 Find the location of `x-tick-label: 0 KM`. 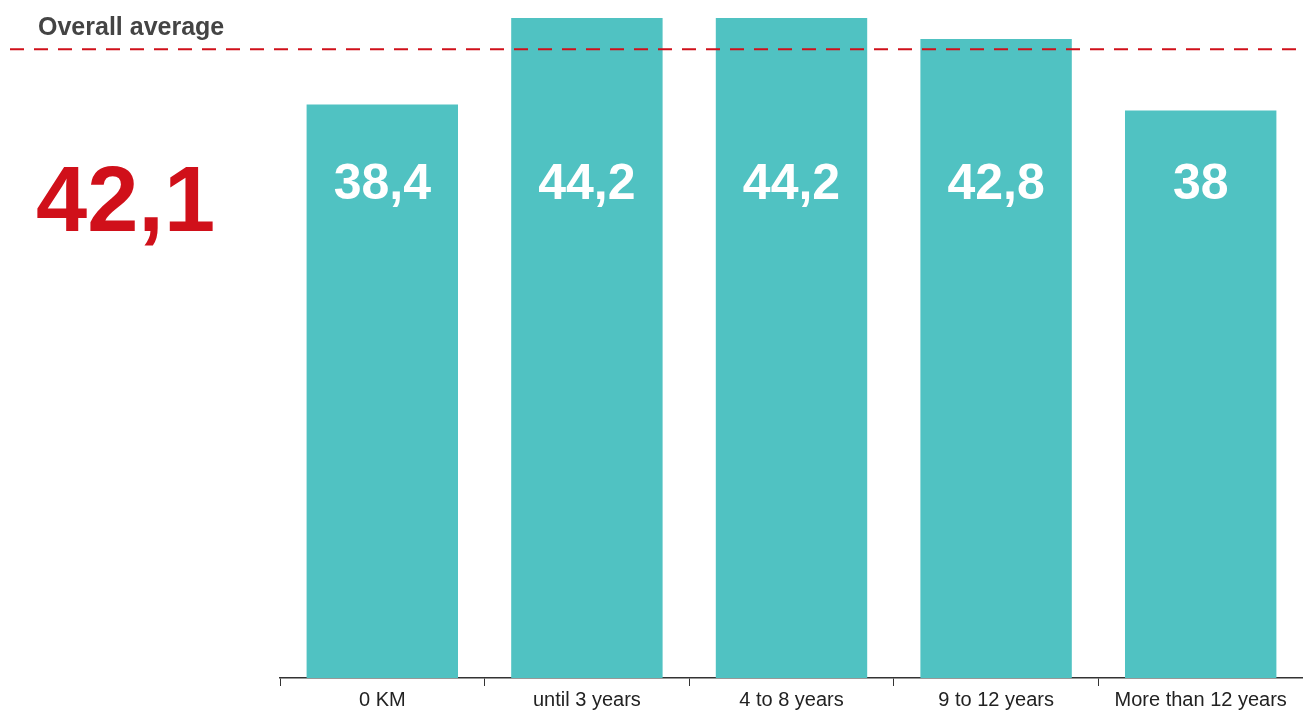

x-tick-label: 0 KM is located at coordinates (382, 698).